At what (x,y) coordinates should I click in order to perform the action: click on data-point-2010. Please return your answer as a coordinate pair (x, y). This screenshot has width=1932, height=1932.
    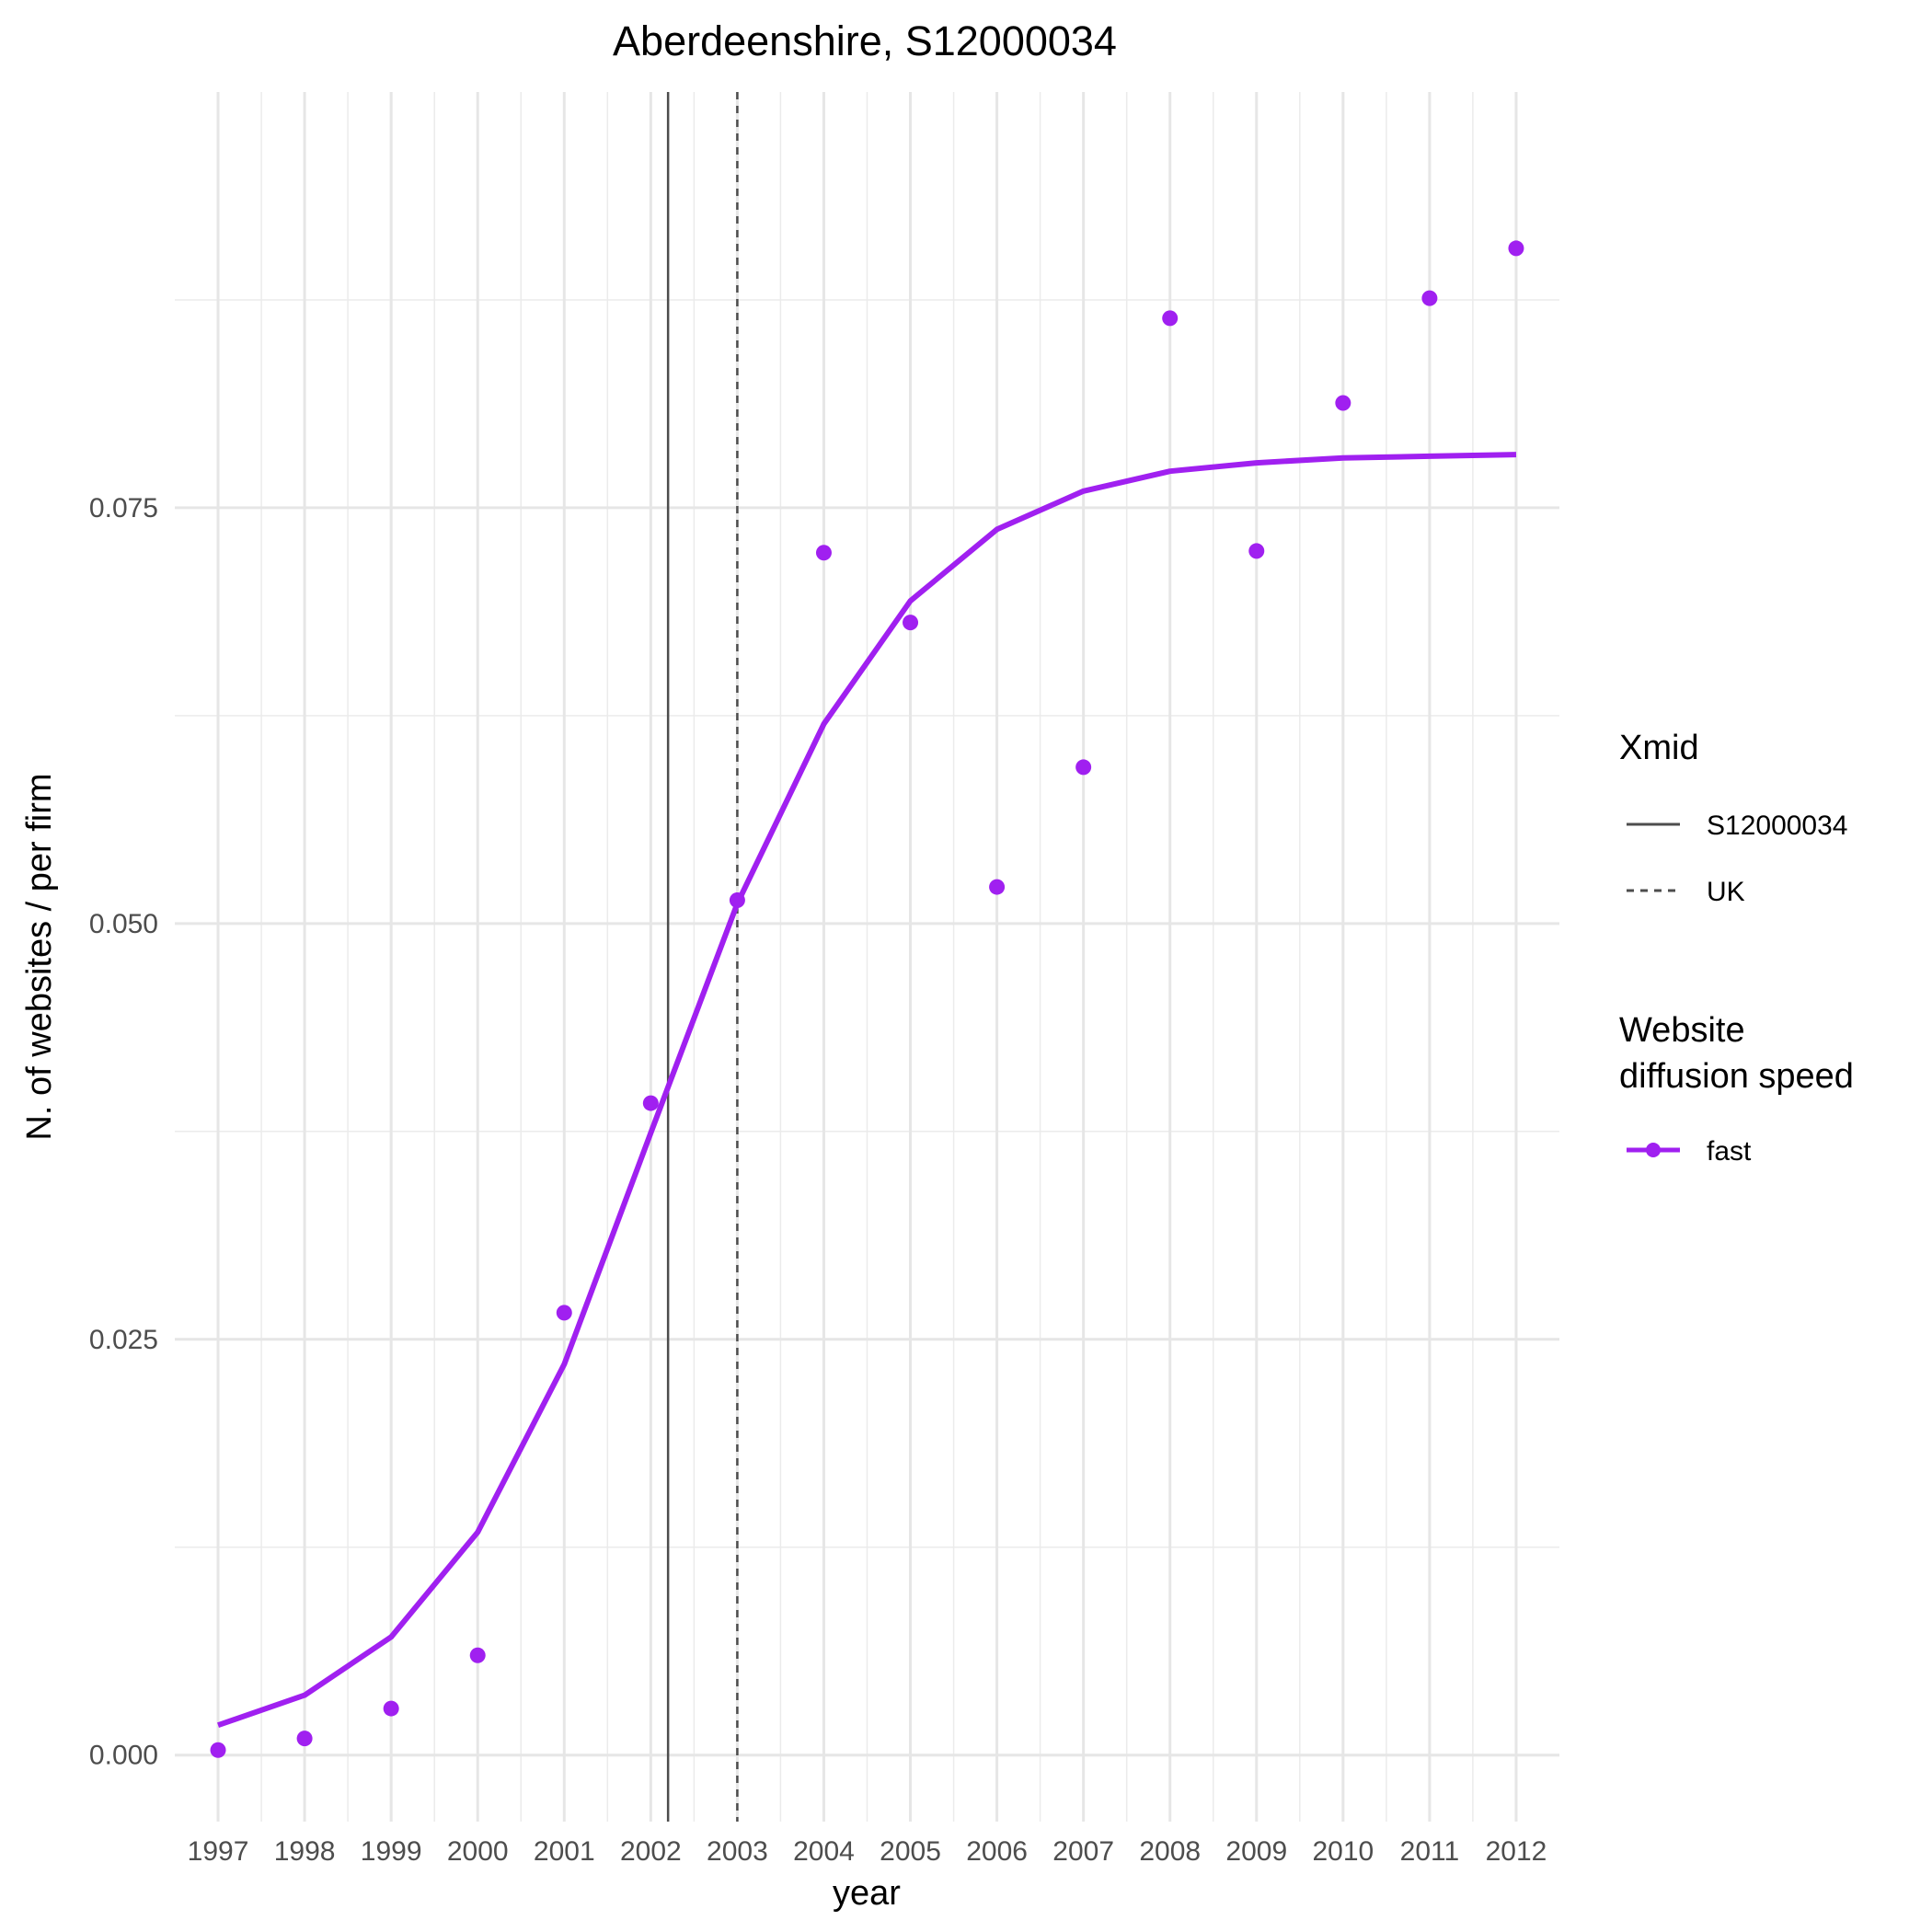
    Looking at the image, I should click on (1343, 403).